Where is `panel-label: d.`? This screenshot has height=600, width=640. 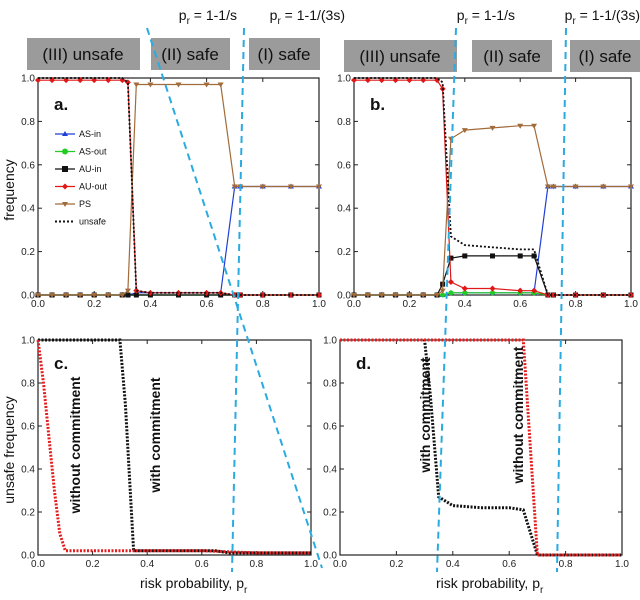 panel-label: d. is located at coordinates (363, 363).